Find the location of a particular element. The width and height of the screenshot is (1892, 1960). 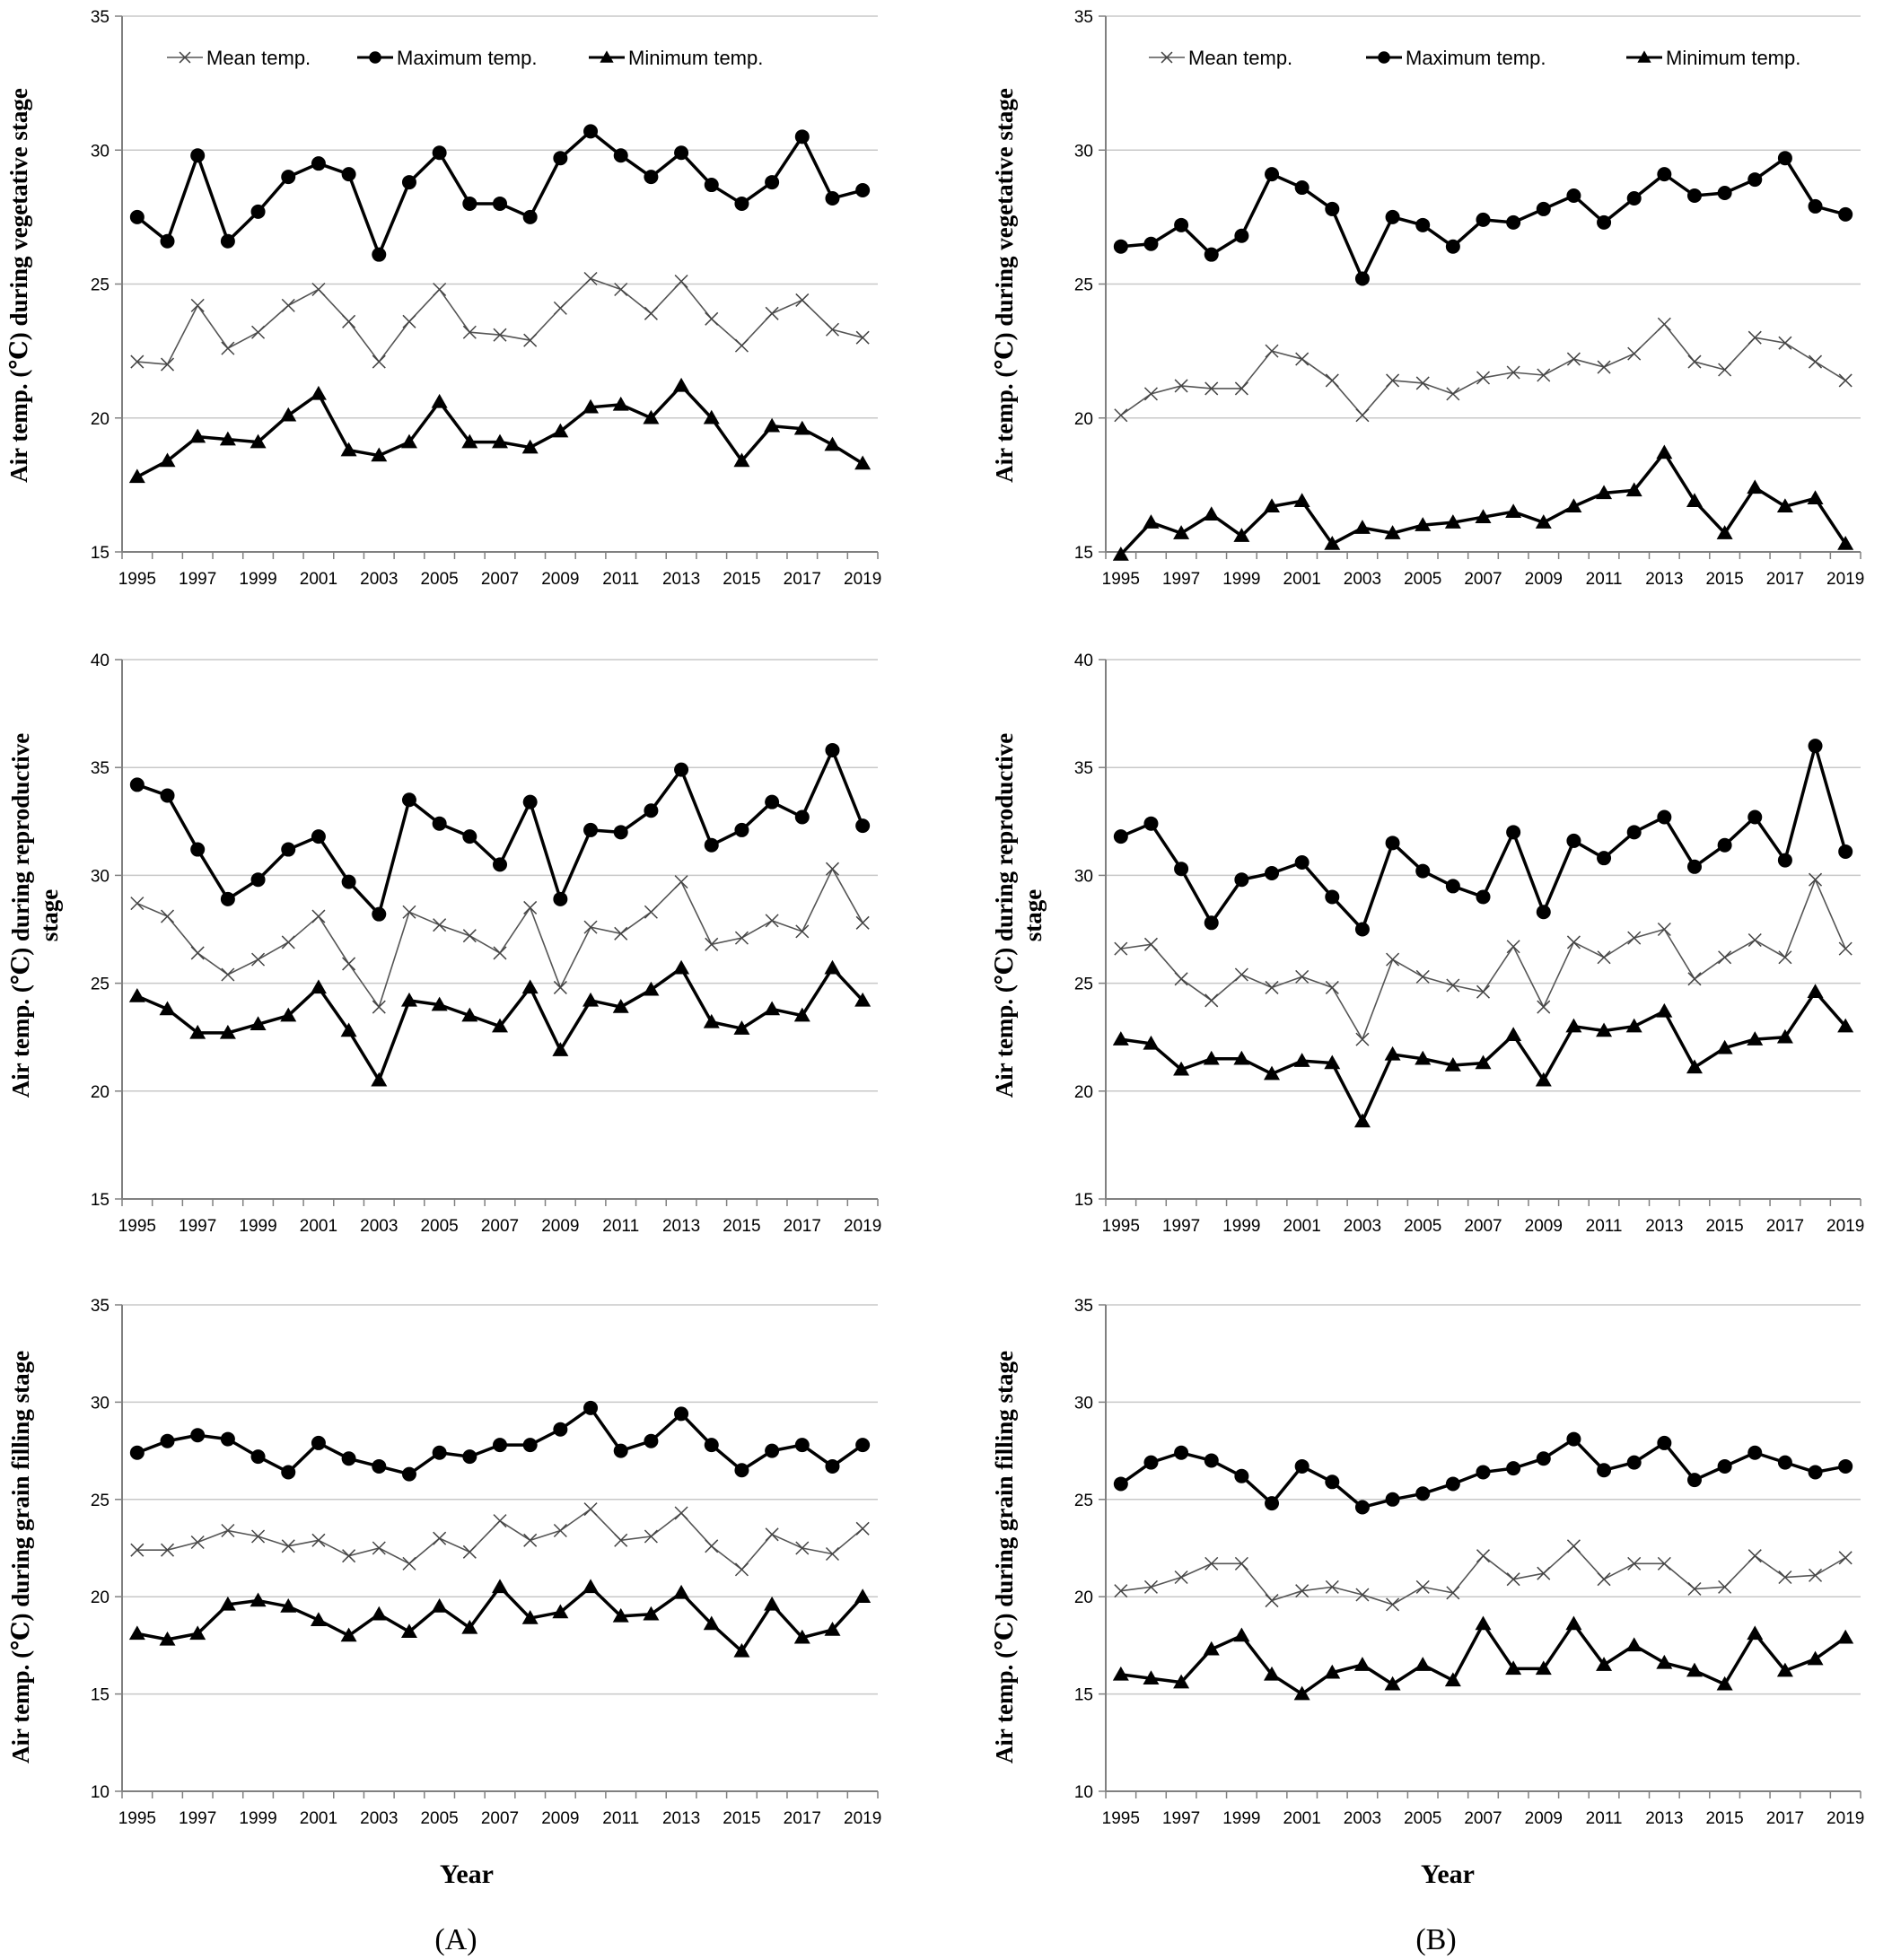

legend-marker is located at coordinates (607, 57).